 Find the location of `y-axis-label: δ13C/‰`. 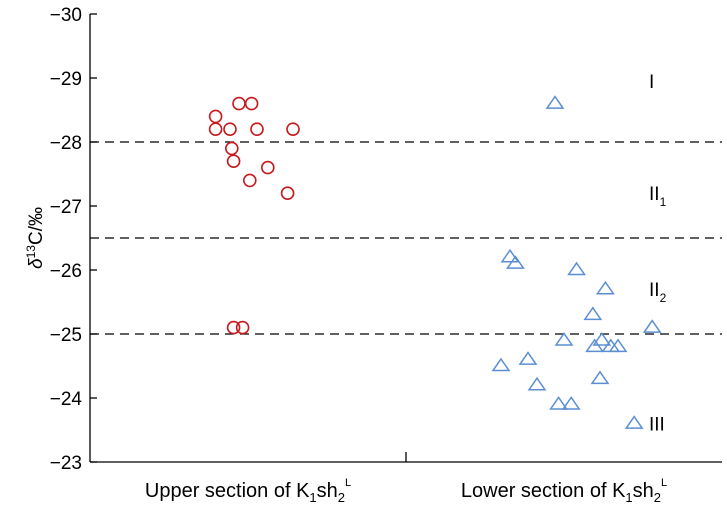

y-axis-label: δ13C/‰ is located at coordinates (35, 238).